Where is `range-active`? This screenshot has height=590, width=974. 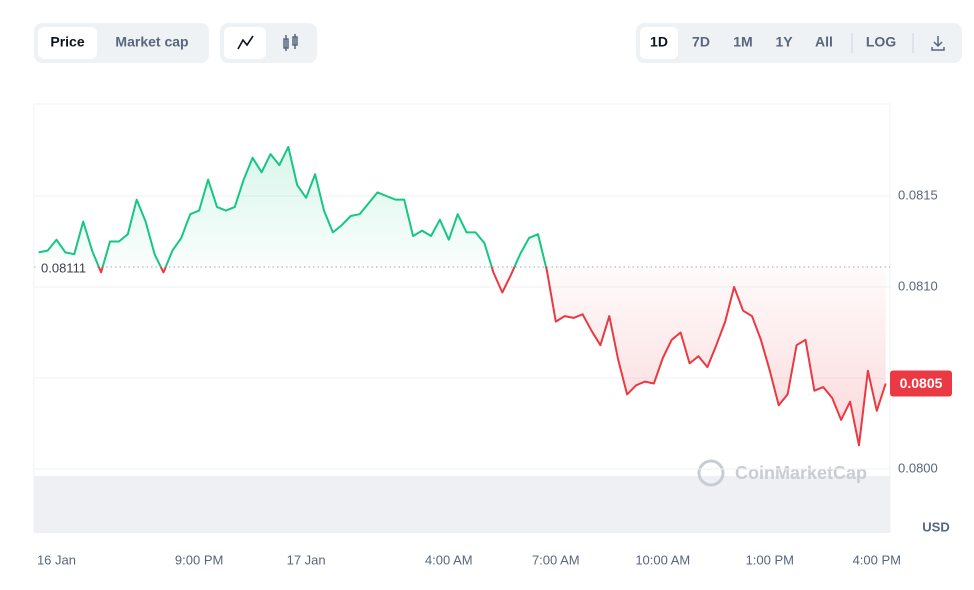
range-active is located at coordinates (659, 43).